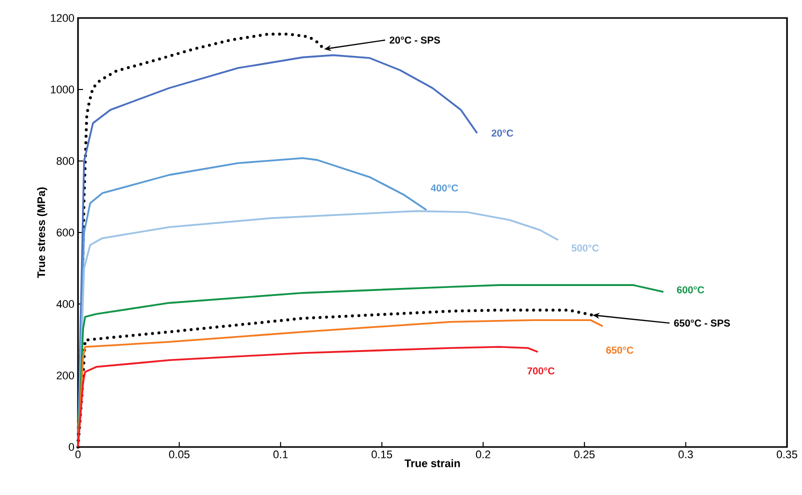 The width and height of the screenshot is (802, 495). I want to click on series-label: 600°C, so click(690, 290).